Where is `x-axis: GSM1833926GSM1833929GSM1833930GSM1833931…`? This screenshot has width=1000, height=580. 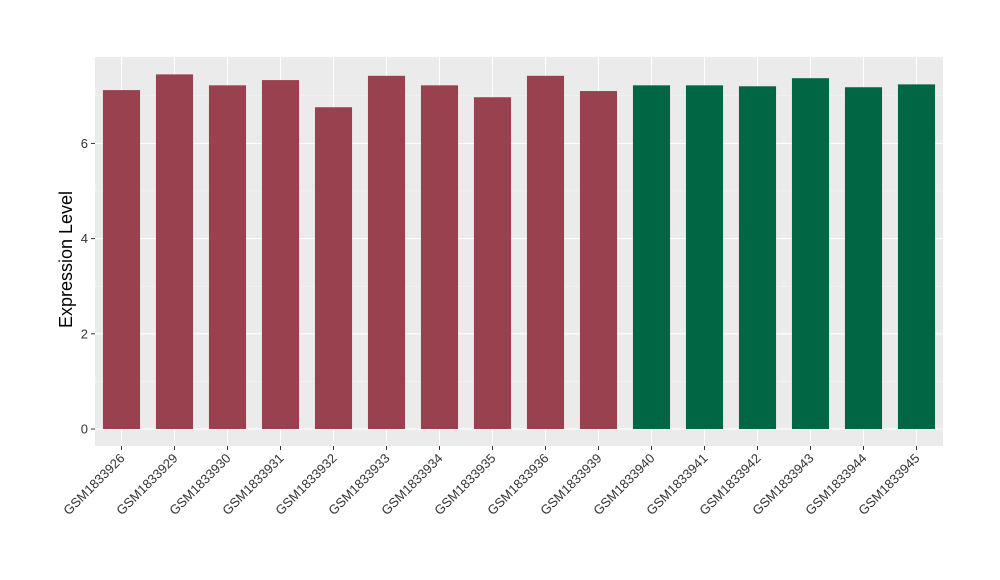 x-axis: GSM1833926GSM1833929GSM1833930GSM1833931… is located at coordinates (491, 482).